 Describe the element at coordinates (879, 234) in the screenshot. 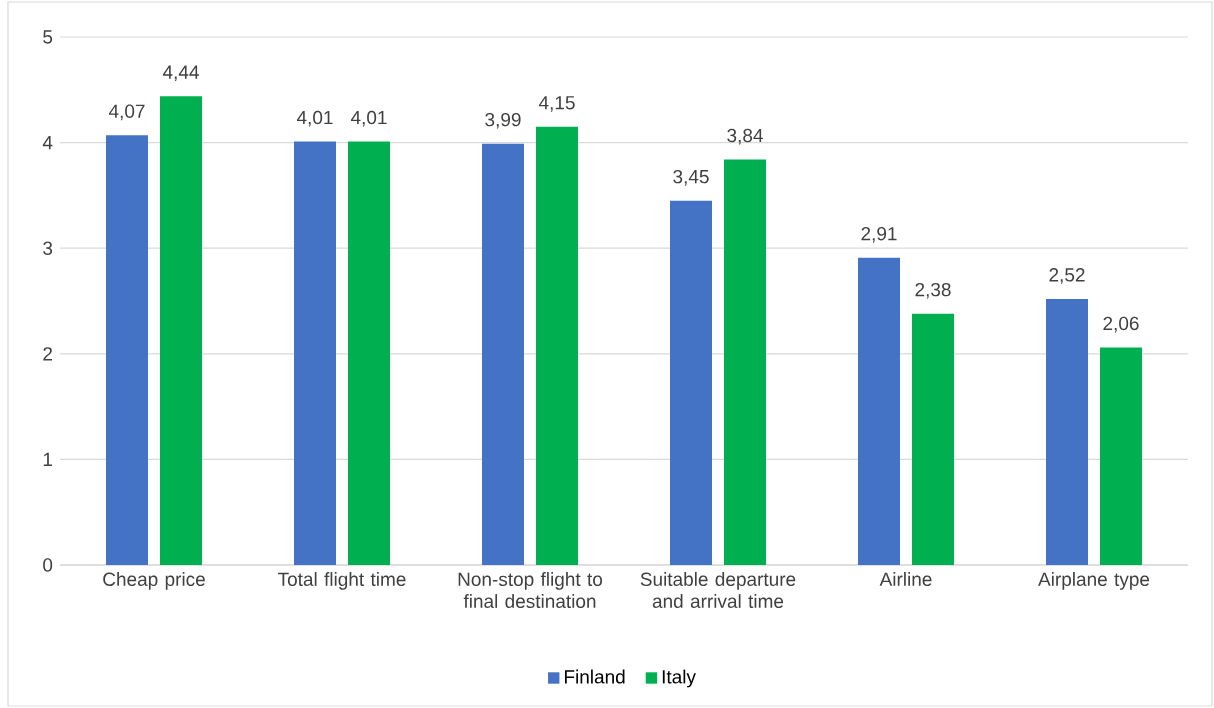

I see `data-label: 2,91` at that location.